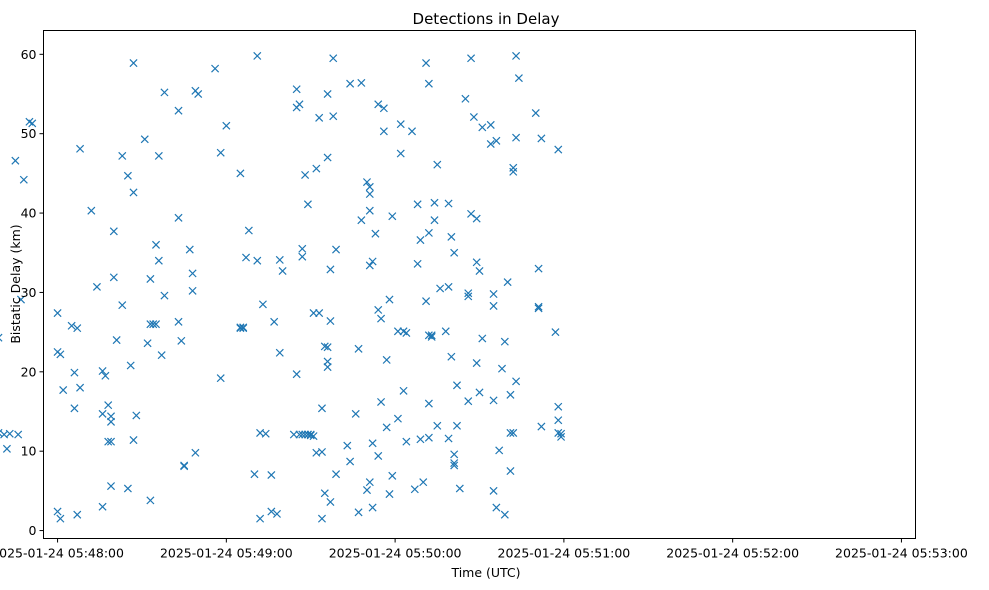 This screenshot has height=590, width=989. I want to click on y-tick-label: 10, so click(29, 451).